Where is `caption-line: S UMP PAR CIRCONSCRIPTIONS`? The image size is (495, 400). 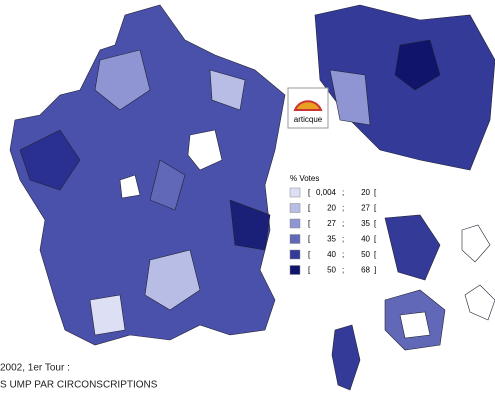
caption-line: S UMP PAR CIRCONSCRIPTIONS is located at coordinates (79, 385).